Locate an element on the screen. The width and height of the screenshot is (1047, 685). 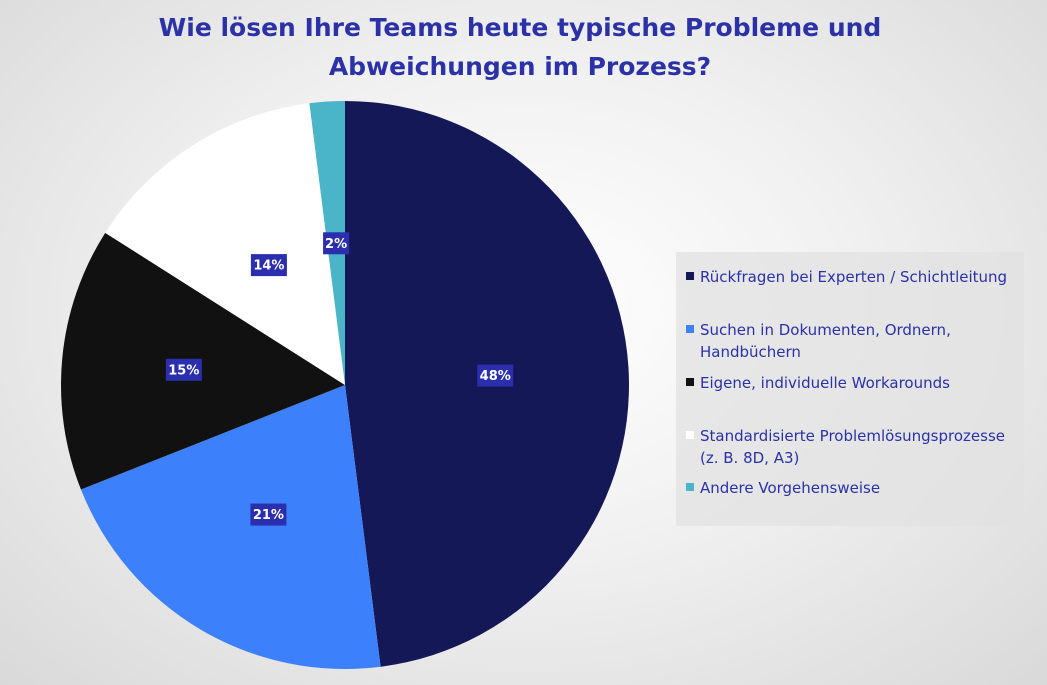
data-label-andere: 2% is located at coordinates (336, 243).